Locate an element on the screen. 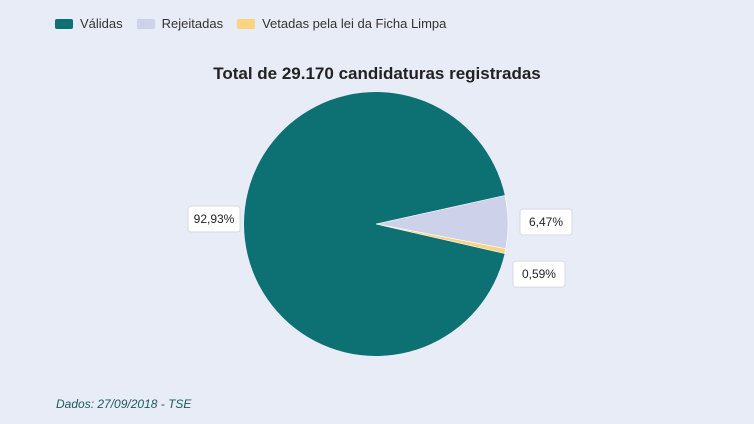 Image resolution: width=754 pixels, height=424 pixels. legend-item-validas: Válidas is located at coordinates (89, 23).